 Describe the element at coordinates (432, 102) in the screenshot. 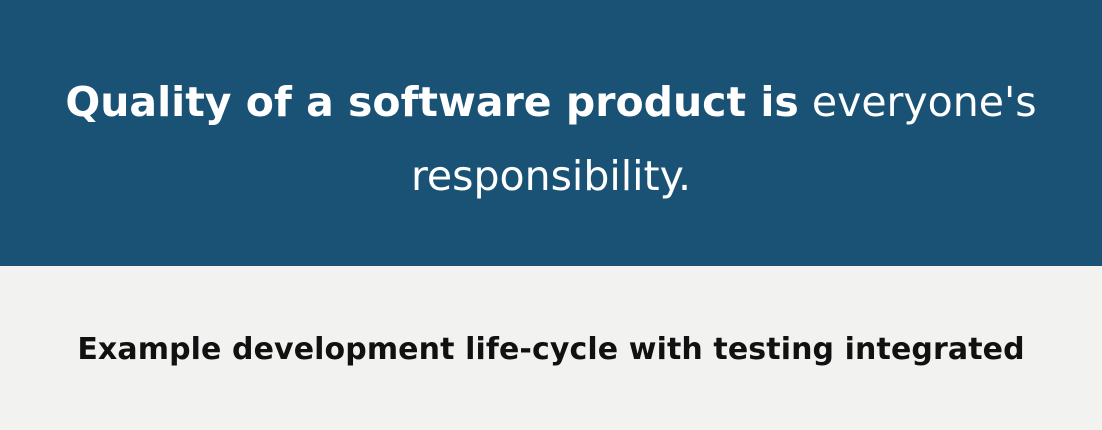

I see `quote-emphasis: Quality of a software product is` at that location.